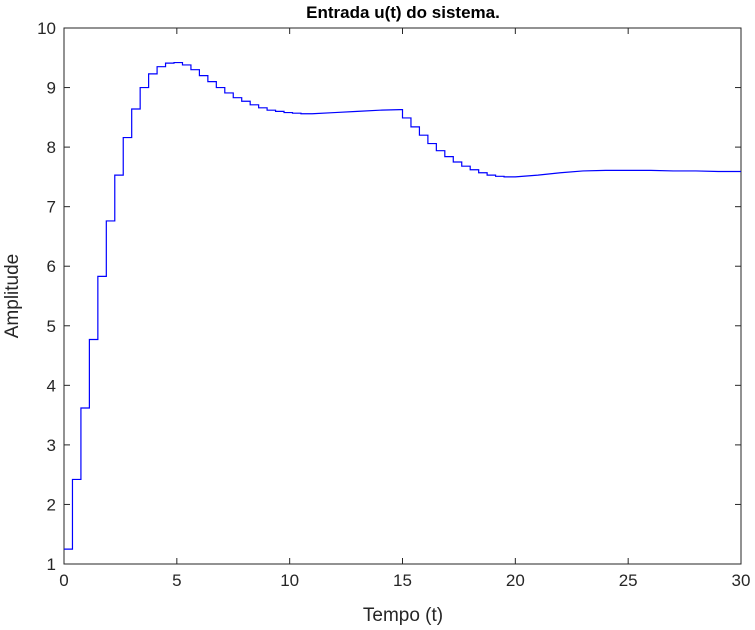 This screenshot has height=630, width=755. I want to click on y-tick-label: 9, so click(51, 88).